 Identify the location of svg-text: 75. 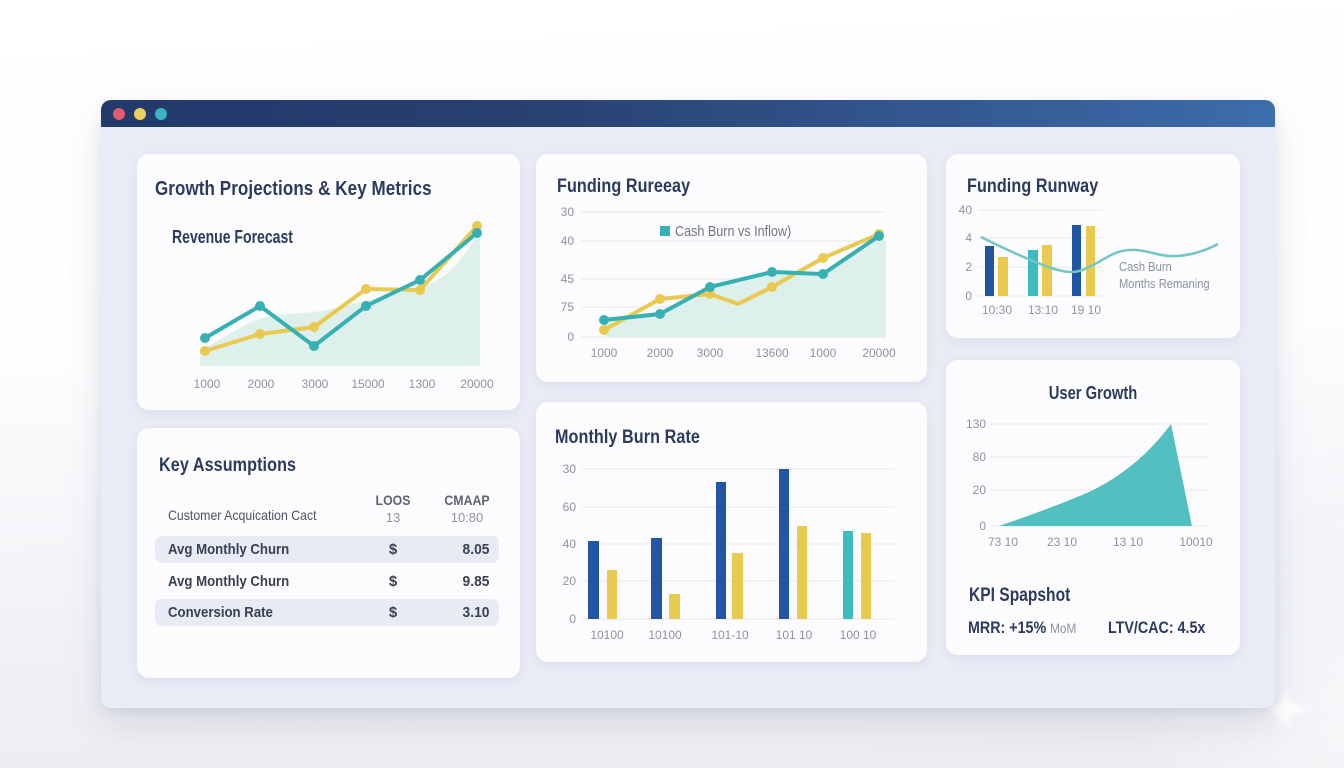
(568, 307).